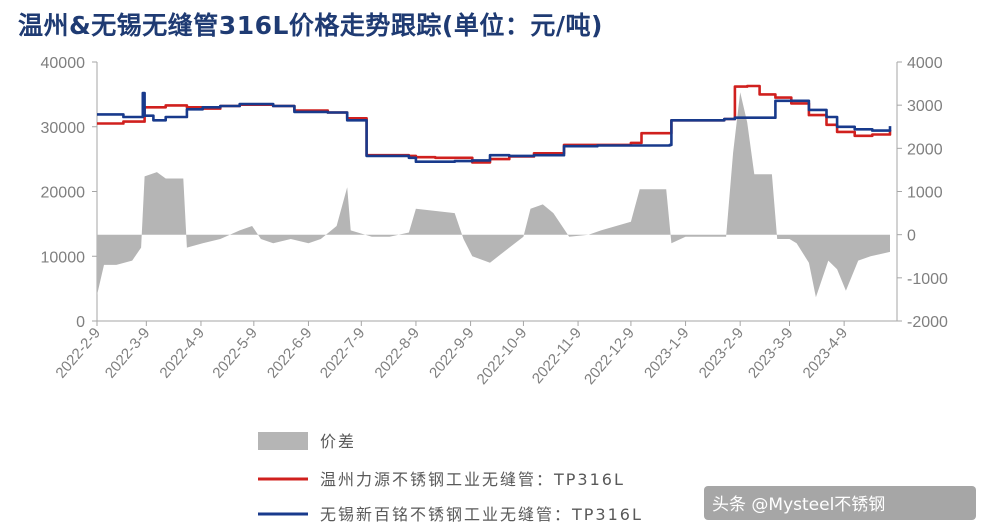  What do you see at coordinates (609, 356) in the screenshot?
I see `x-tick-label: 2022-12-9` at bounding box center [609, 356].